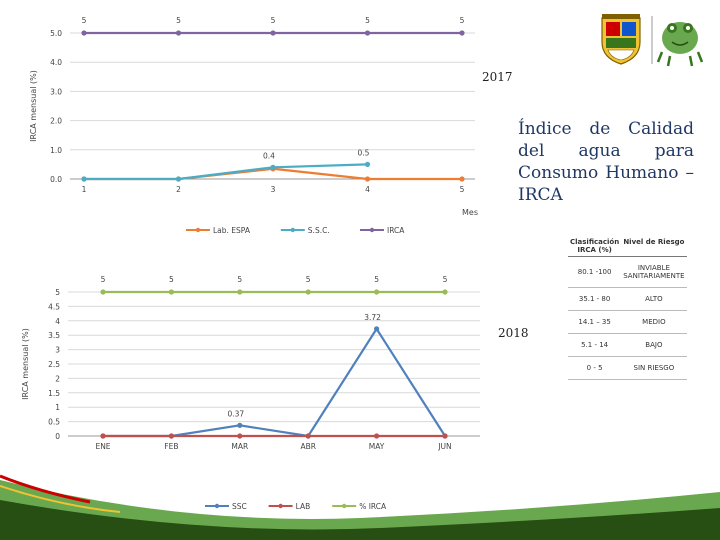 Image resolution: width=720 pixels, height=540 pixels. Describe the element at coordinates (680, 44) in the screenshot. I see `frog-logo-icon` at that location.